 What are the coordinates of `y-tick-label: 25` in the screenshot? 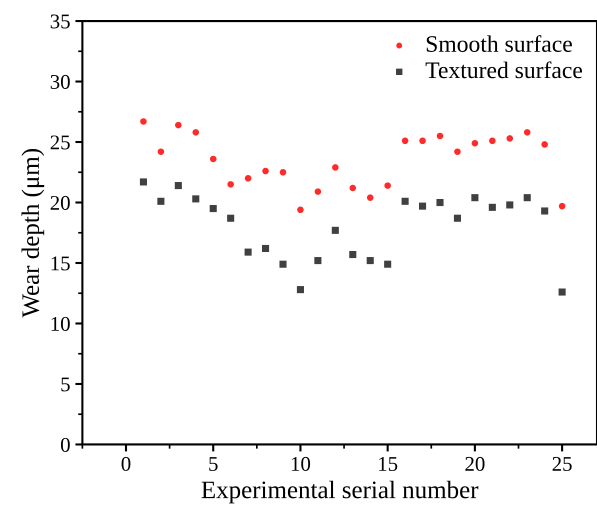 It's located at (60, 142).